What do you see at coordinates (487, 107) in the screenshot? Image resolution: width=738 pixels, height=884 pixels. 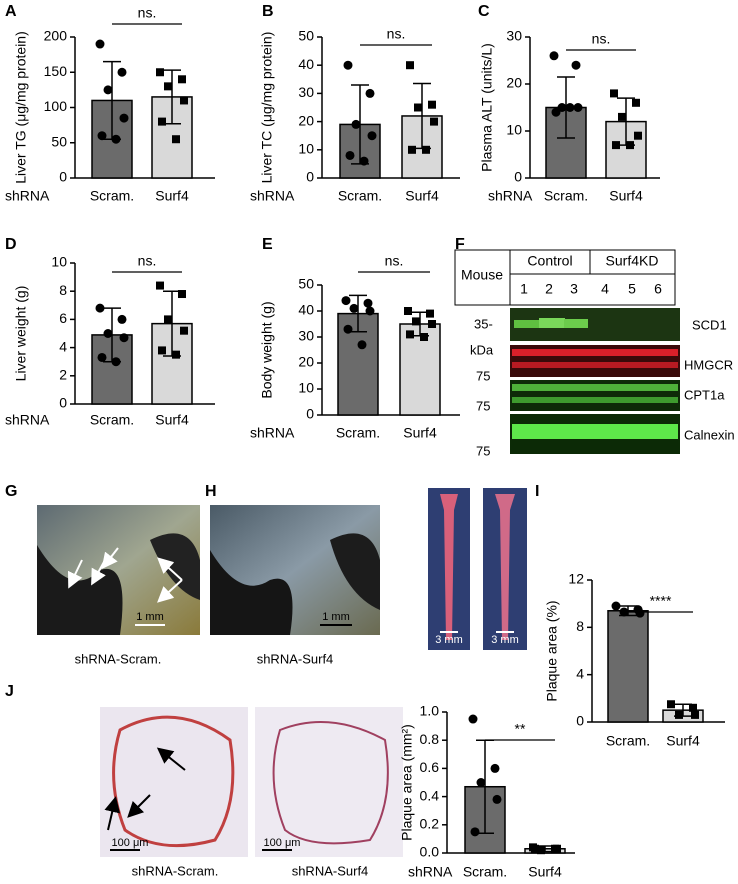 I see `y-axis-label: Plasma ALT (units/L)` at bounding box center [487, 107].